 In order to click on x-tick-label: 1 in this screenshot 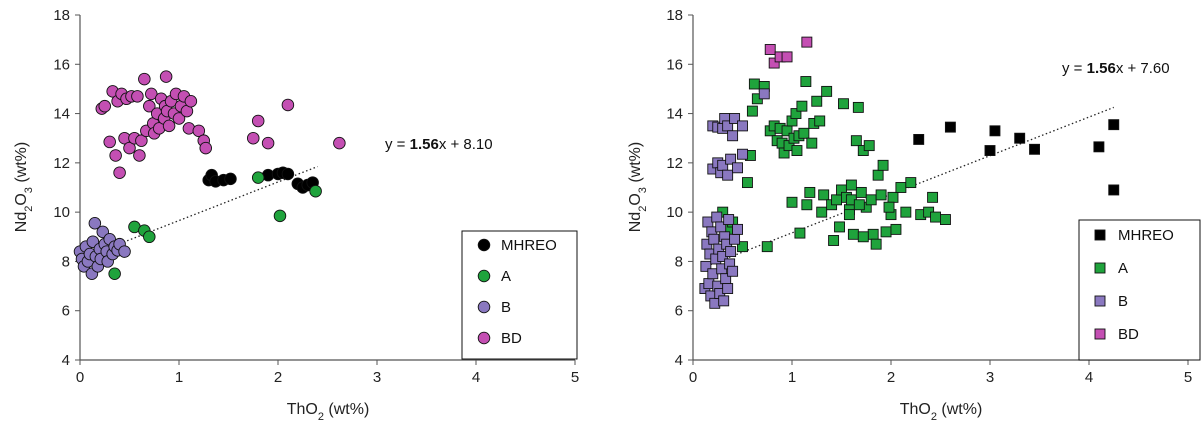, I will do `click(179, 377)`.